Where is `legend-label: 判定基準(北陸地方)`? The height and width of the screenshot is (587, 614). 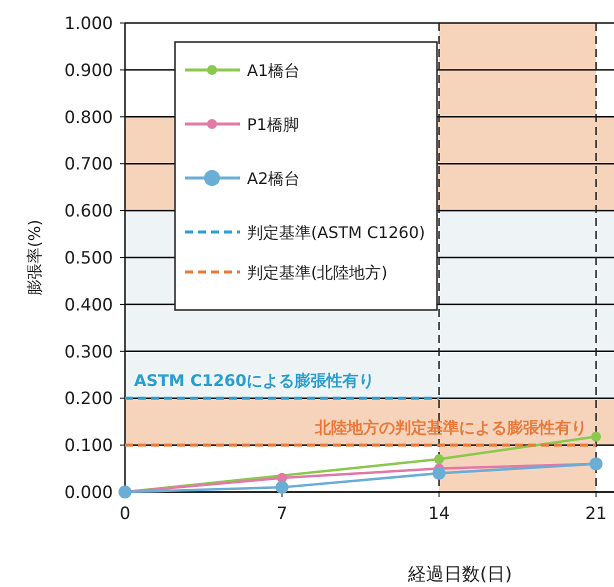 legend-label: 判定基準(北陸地方) is located at coordinates (317, 272).